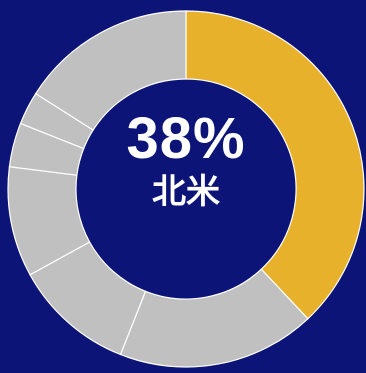  I want to click on highlight-region-label: 北米, so click(186, 192).